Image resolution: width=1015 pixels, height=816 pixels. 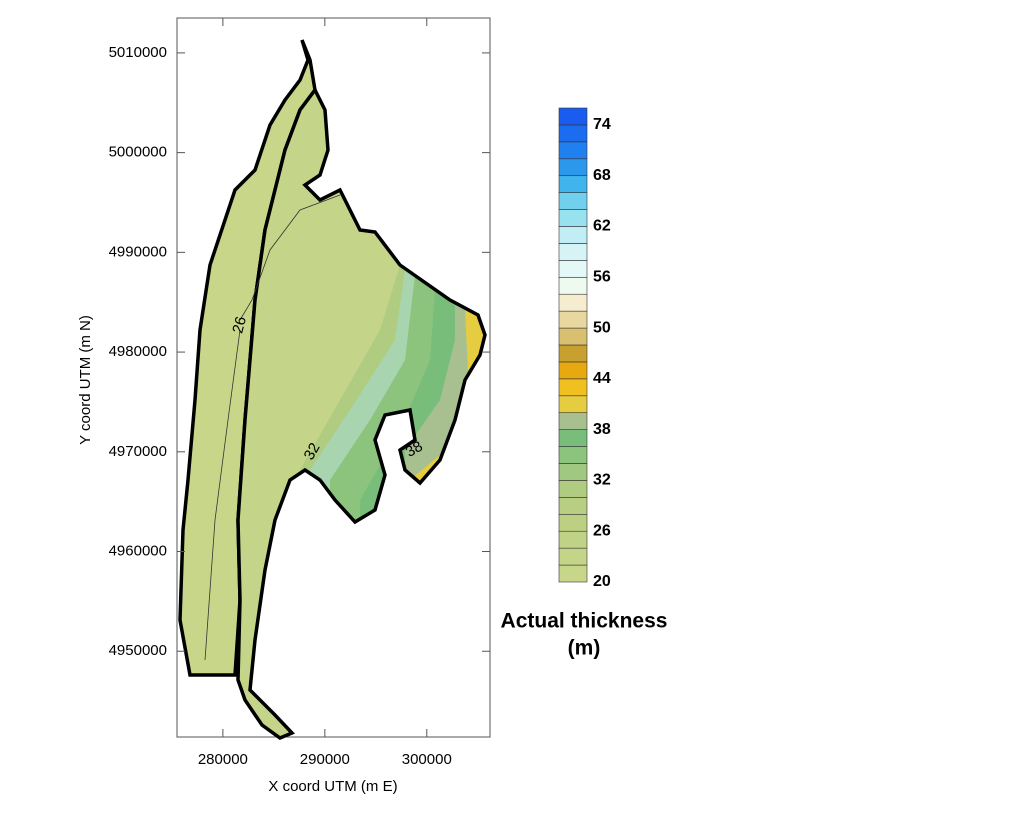 I want to click on colorbar-label: 26, so click(x=602, y=530).